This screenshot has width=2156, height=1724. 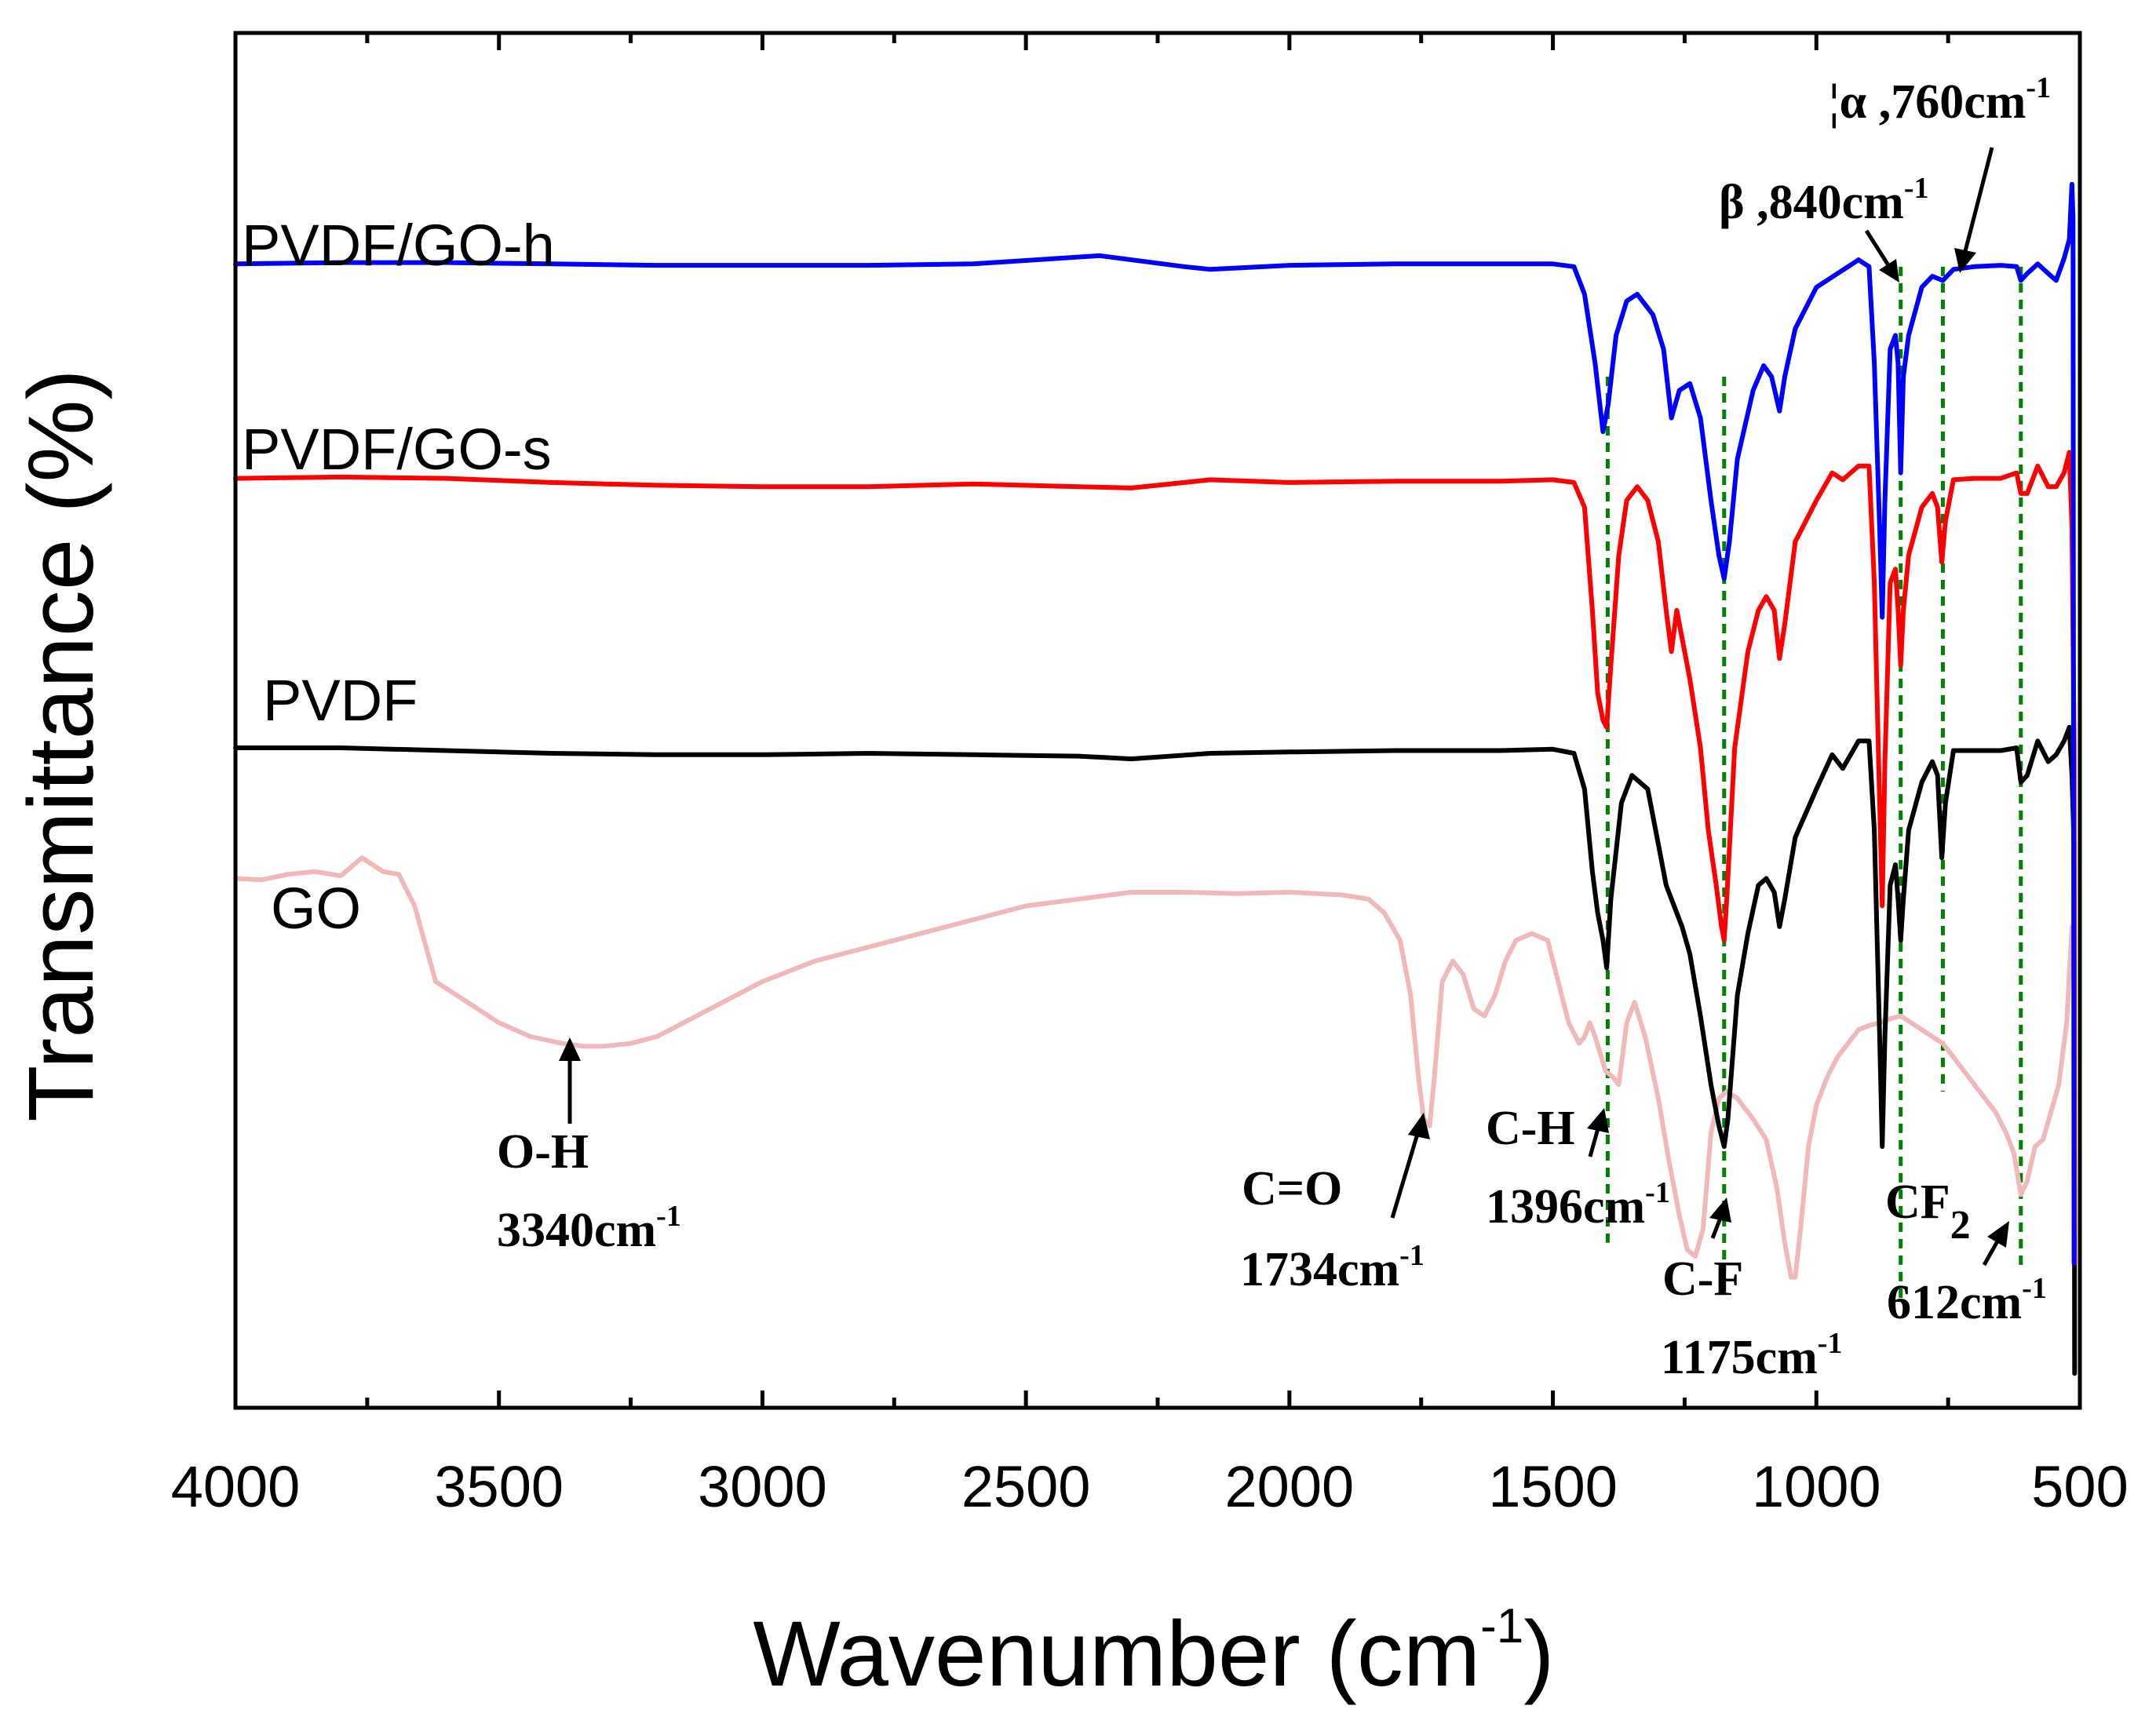 What do you see at coordinates (1817, 1486) in the screenshot?
I see `x-tick-label-1000: 1000` at bounding box center [1817, 1486].